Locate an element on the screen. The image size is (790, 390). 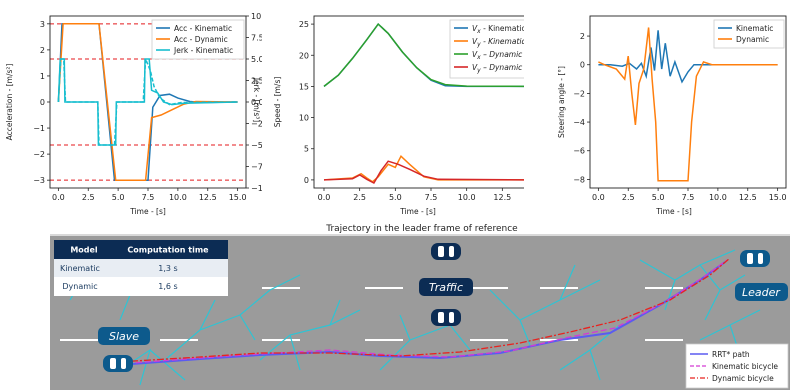
table-header-time: Computation time is located at coordinates (168, 250).